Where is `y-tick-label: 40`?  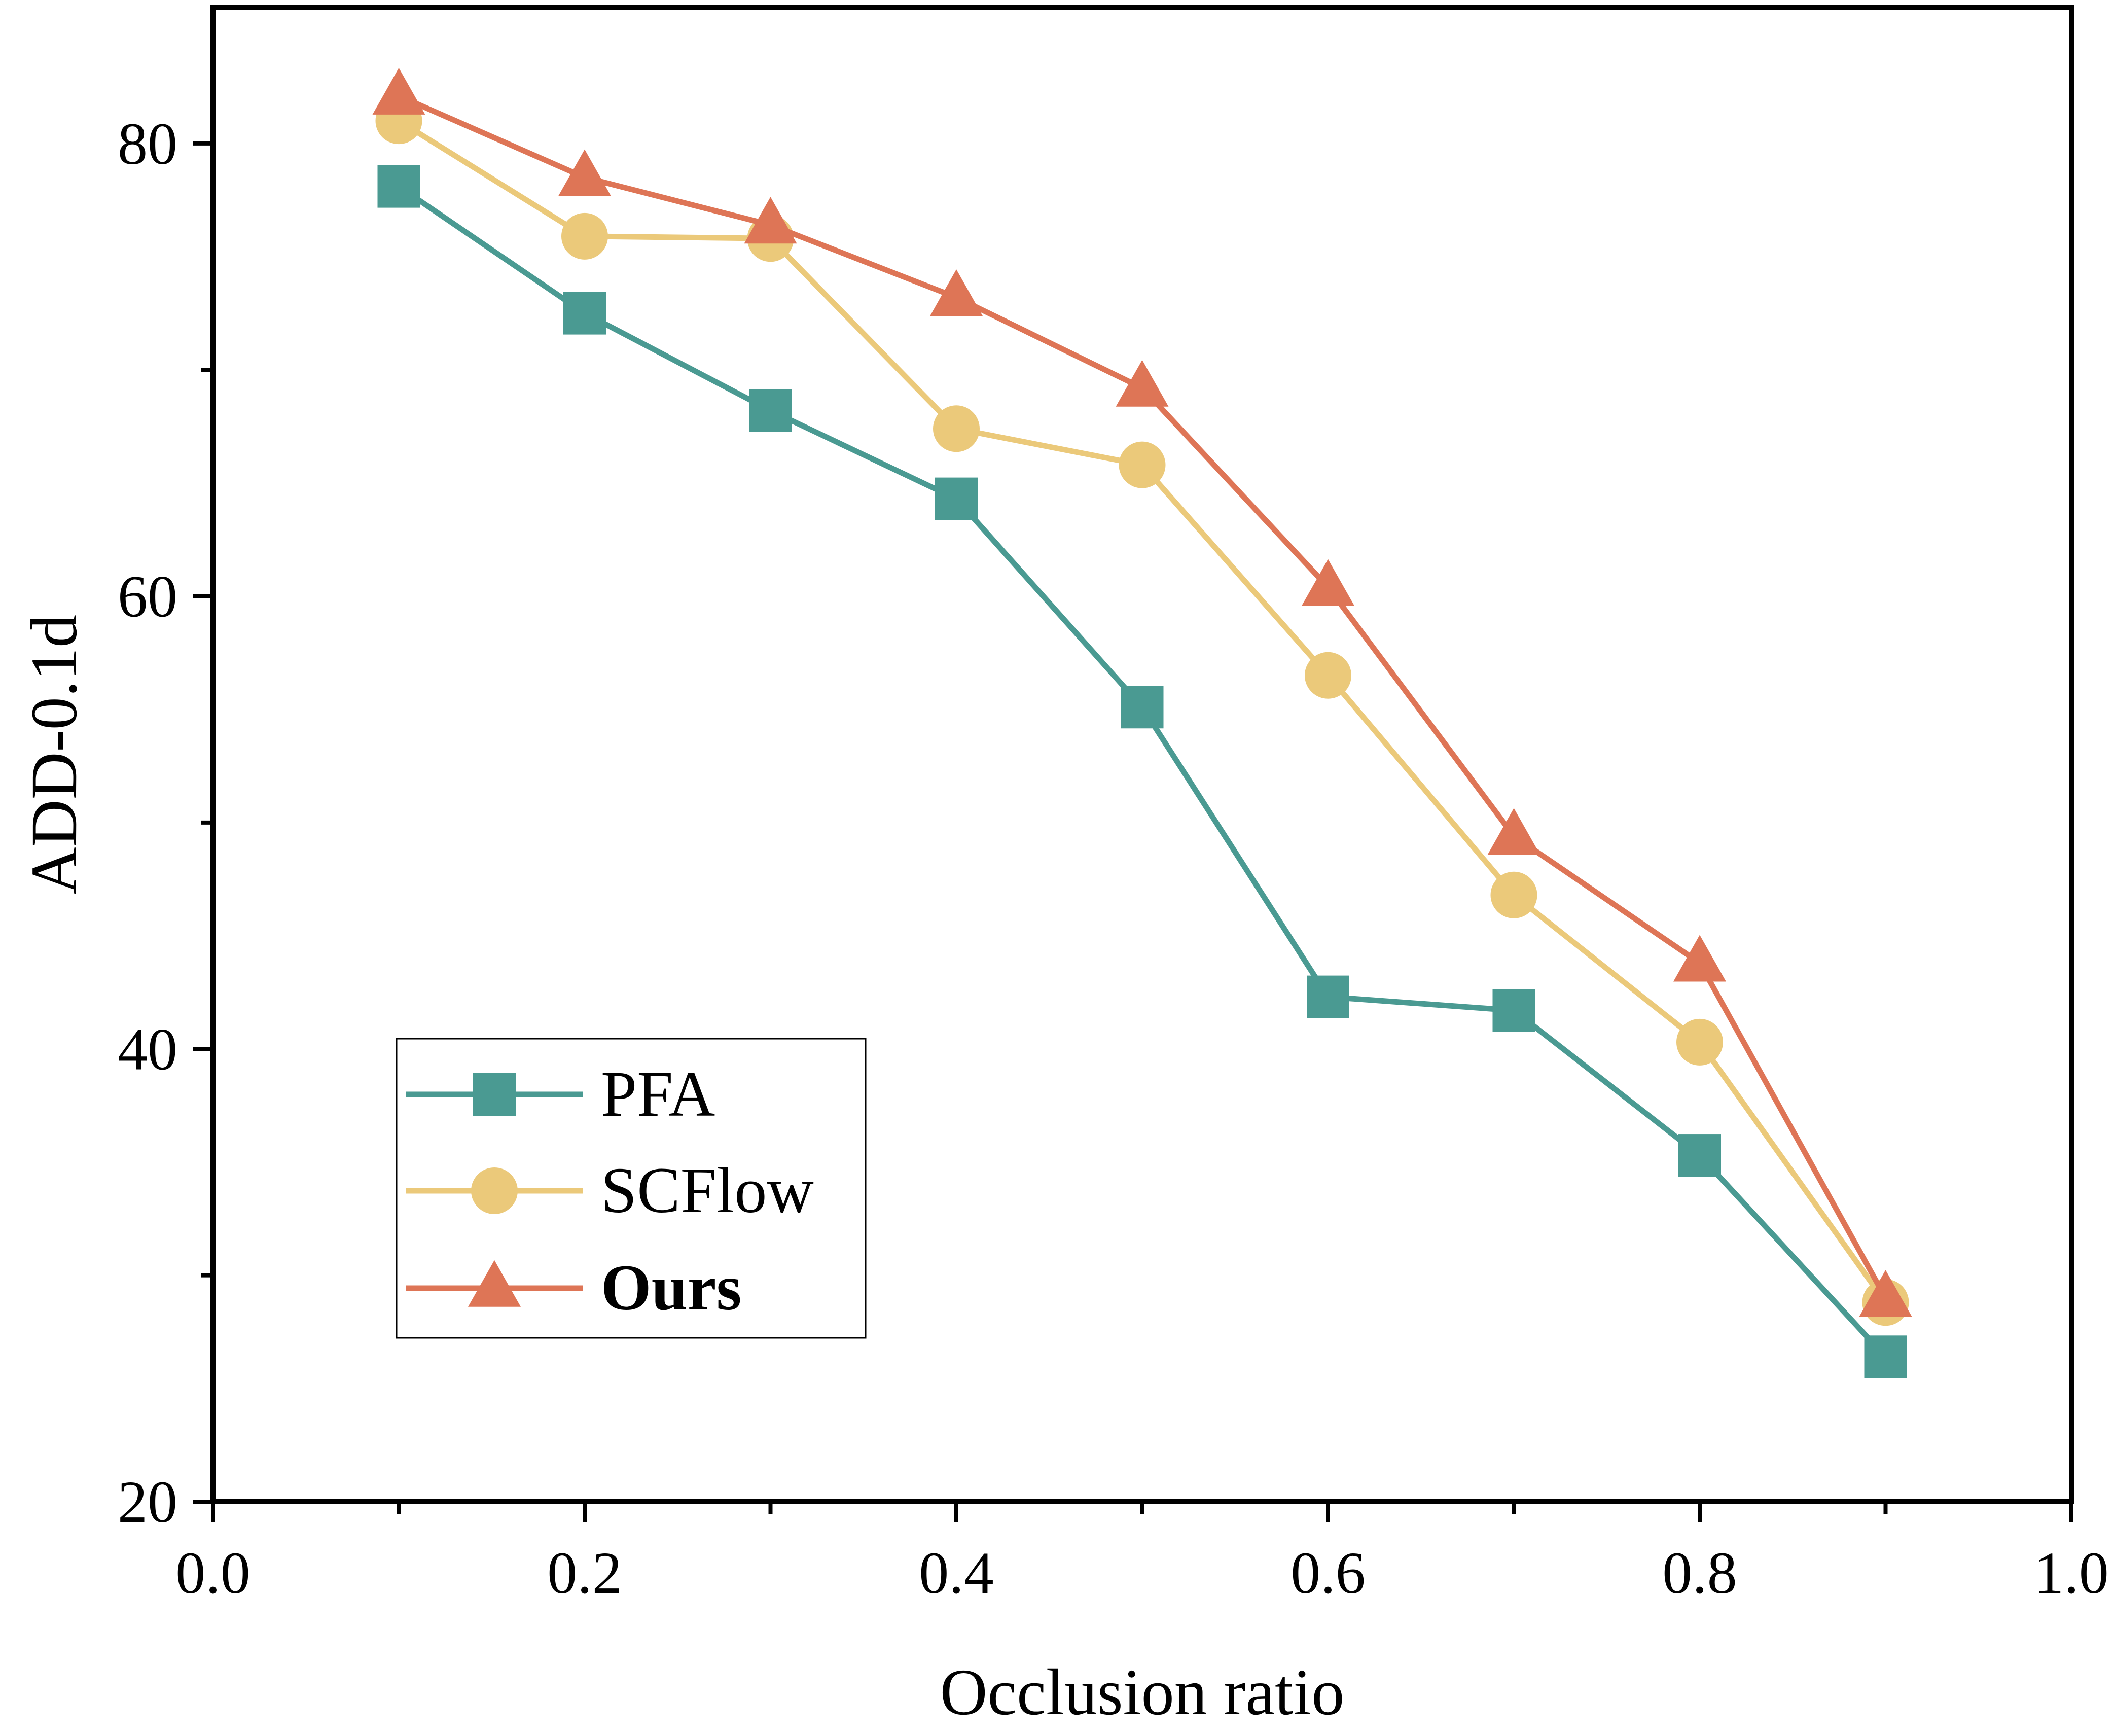
y-tick-label: 40 is located at coordinates (147, 1049).